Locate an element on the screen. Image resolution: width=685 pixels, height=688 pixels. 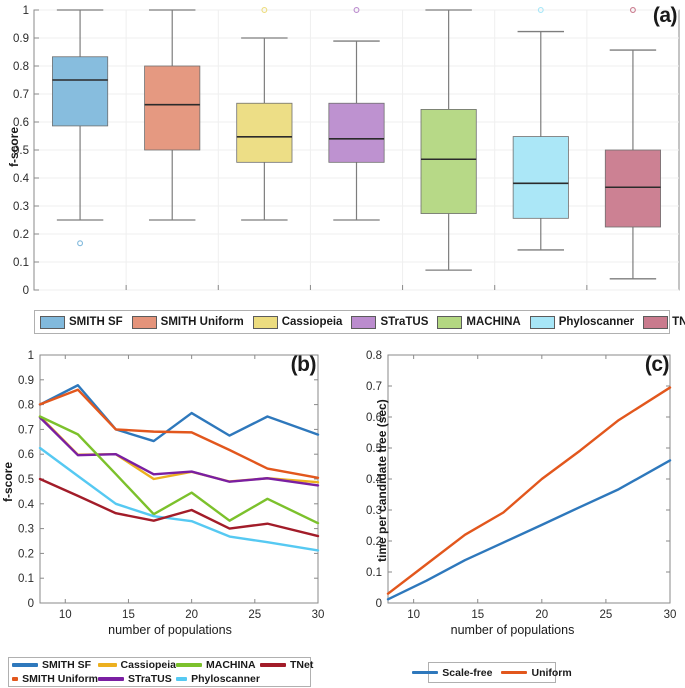
panel_b-xtick-label: 30 is located at coordinates (318, 615).